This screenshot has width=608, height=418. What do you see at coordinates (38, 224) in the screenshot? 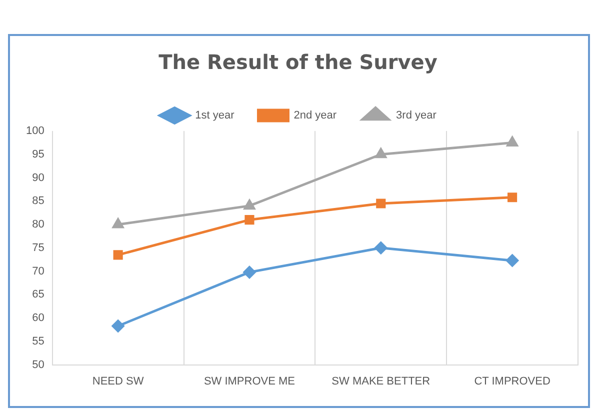
I see `y-tick-label: 80` at bounding box center [38, 224].